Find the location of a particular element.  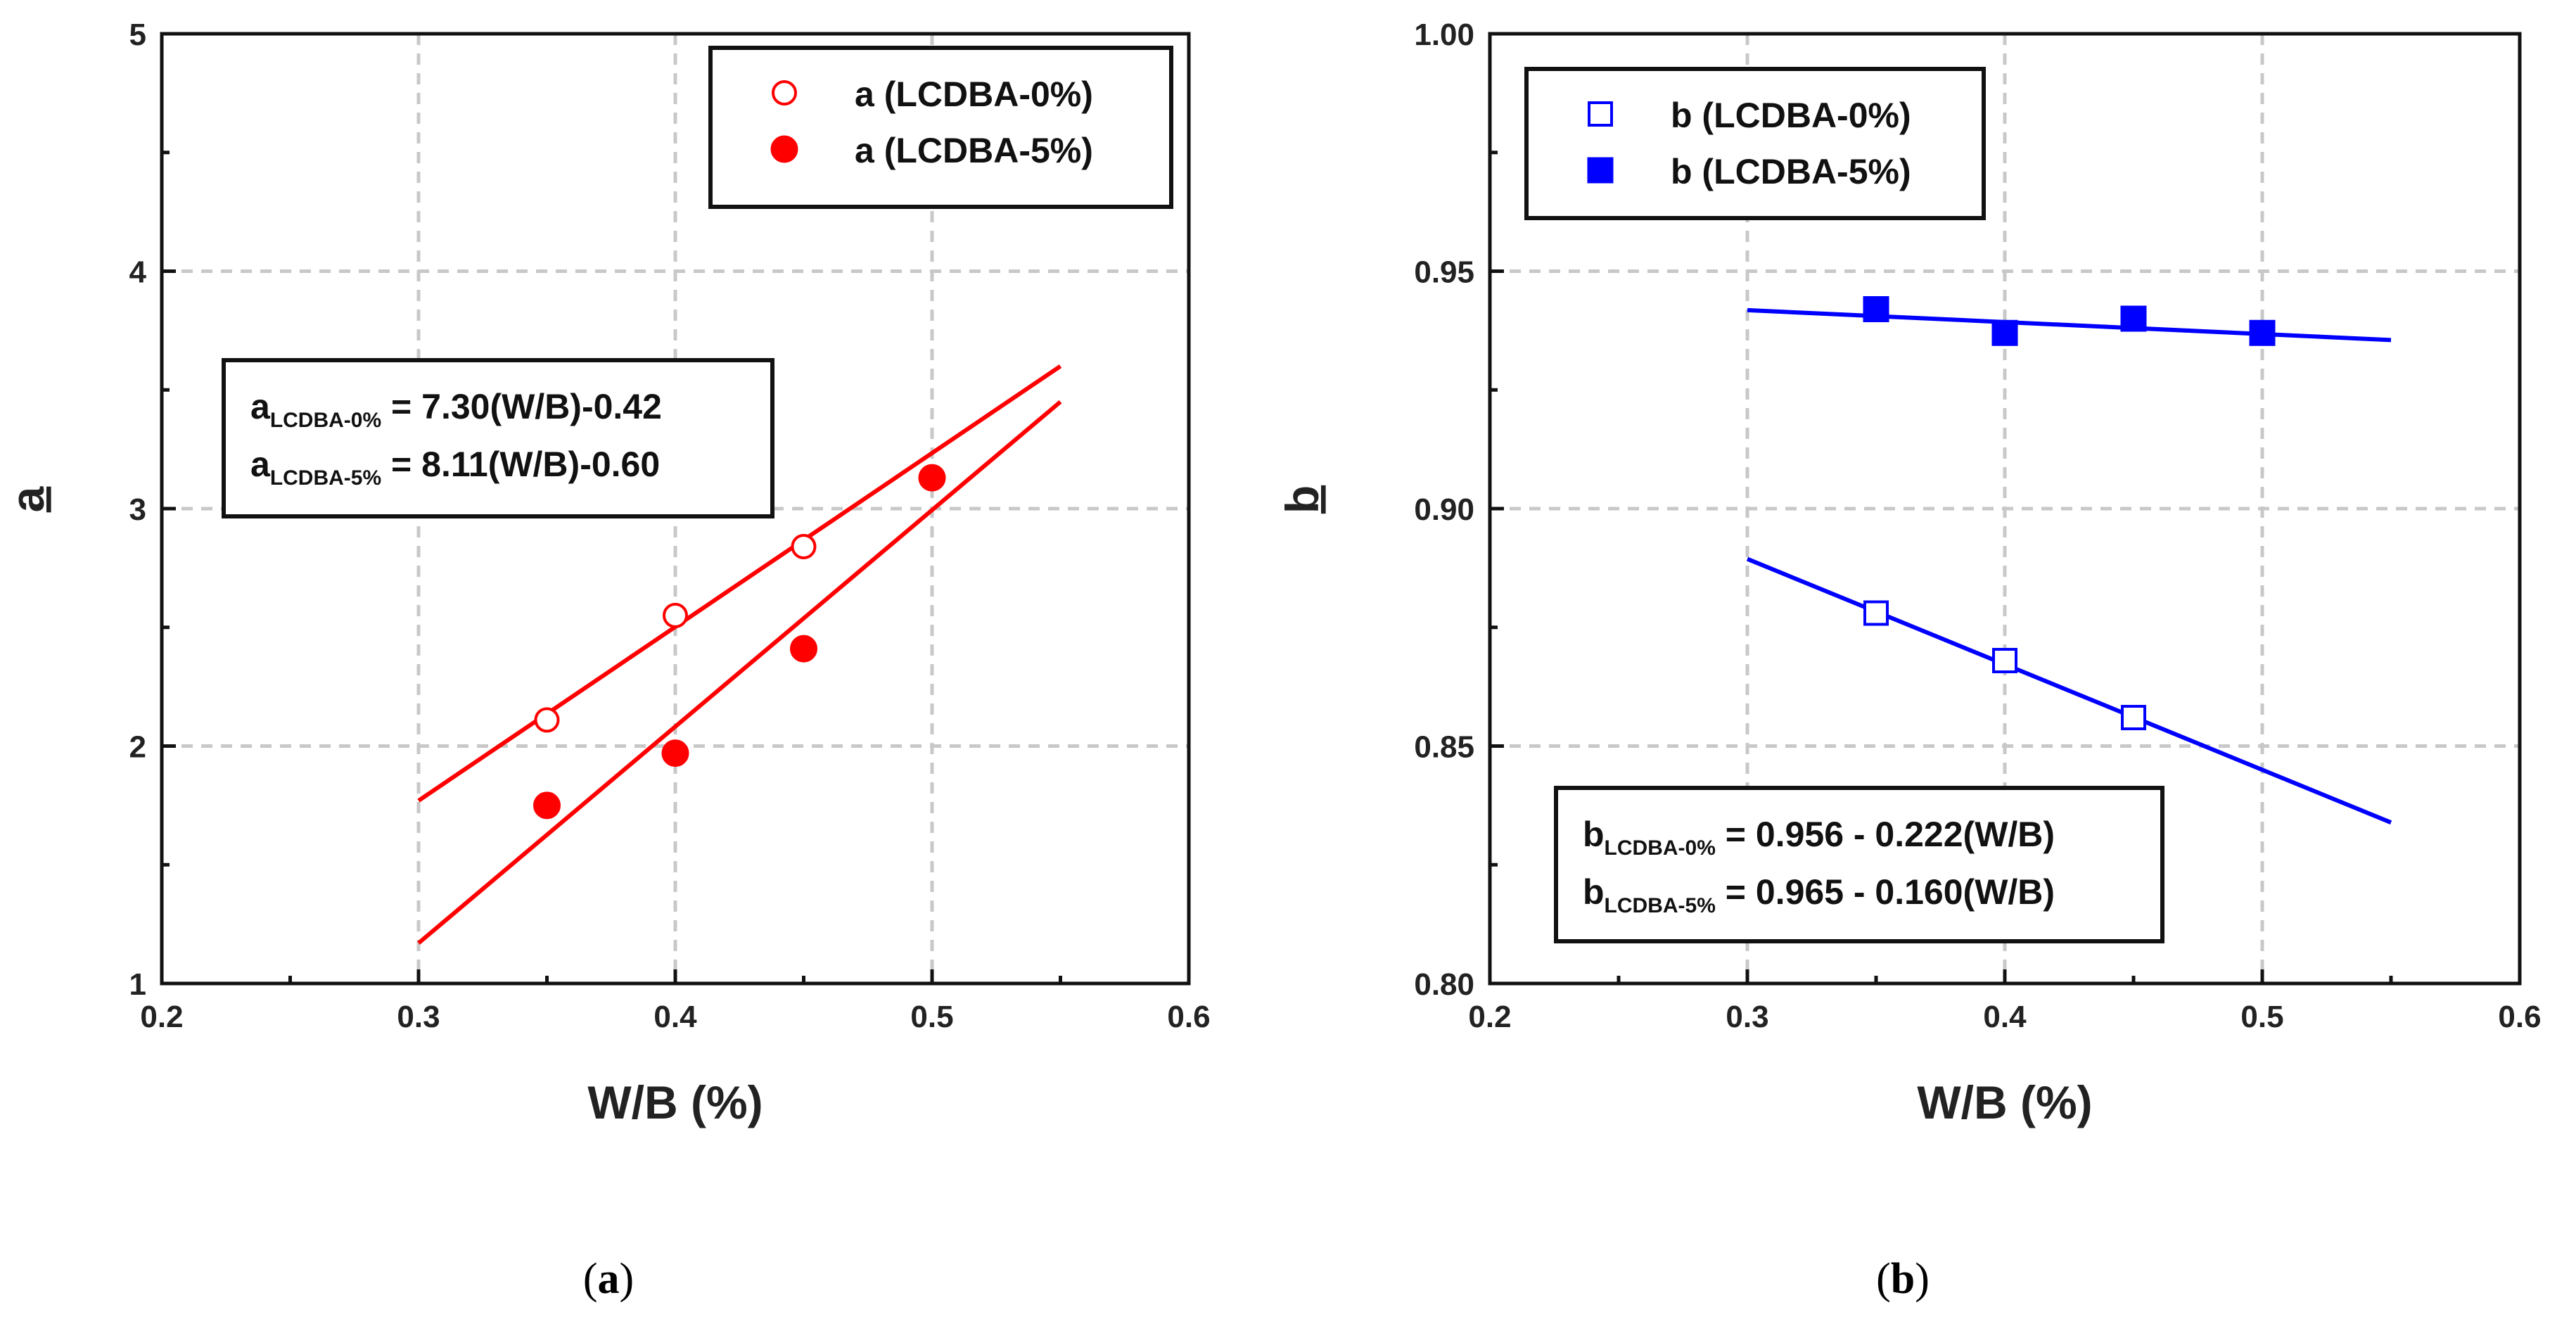

legend-entry: b (LCDBA-5%) is located at coordinates (1791, 171).